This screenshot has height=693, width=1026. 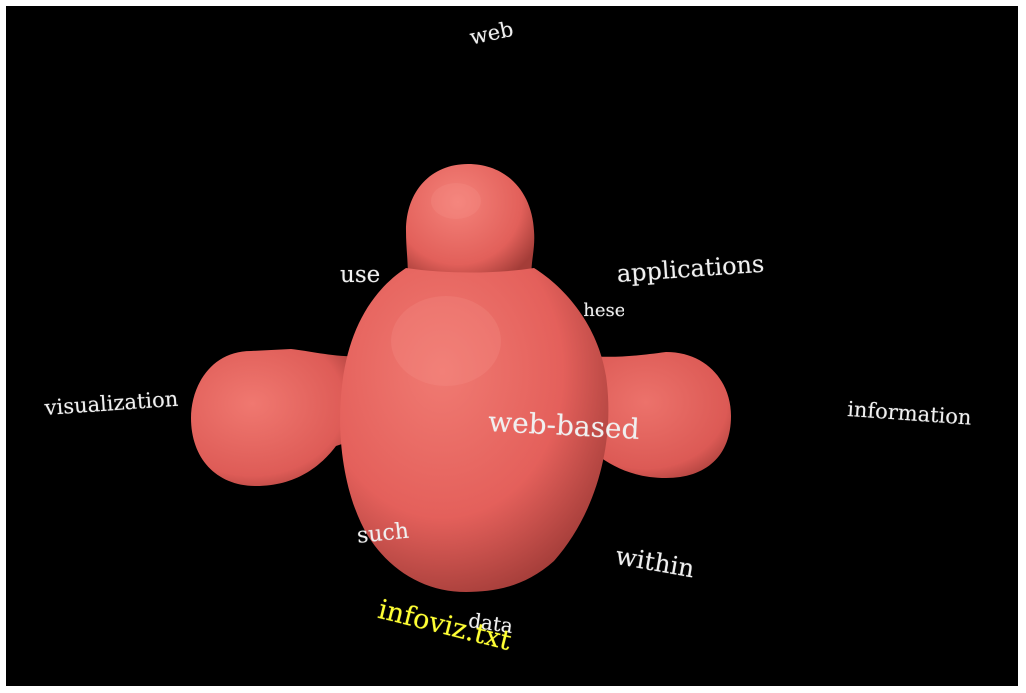 What do you see at coordinates (471, 227) in the screenshot?
I see `blob-top-lobe` at bounding box center [471, 227].